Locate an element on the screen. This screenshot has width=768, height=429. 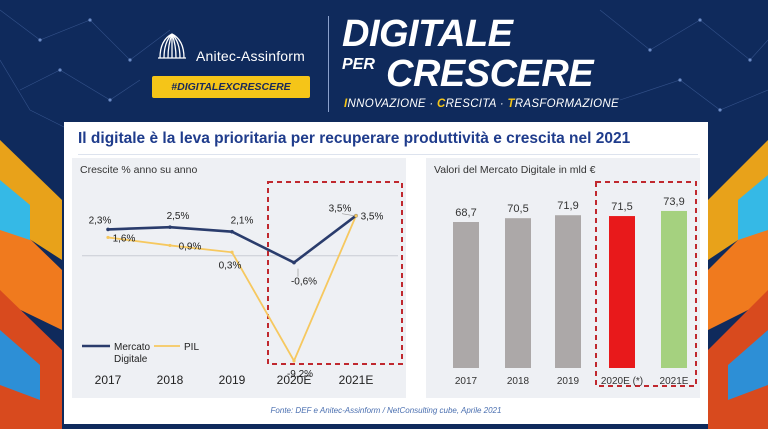
mercato-data-label: 2,5% is located at coordinates (178, 216).